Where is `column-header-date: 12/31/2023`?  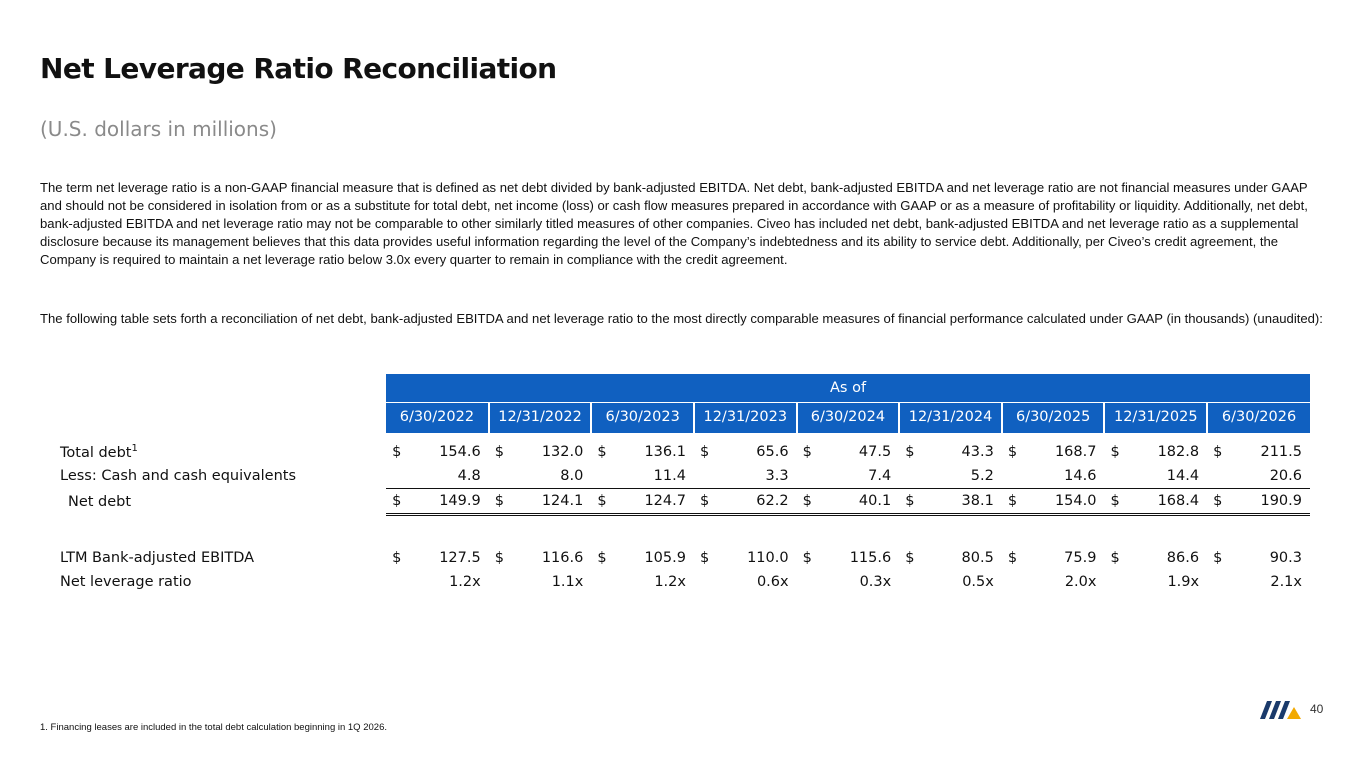
column-header-date: 12/31/2023 is located at coordinates (744, 417).